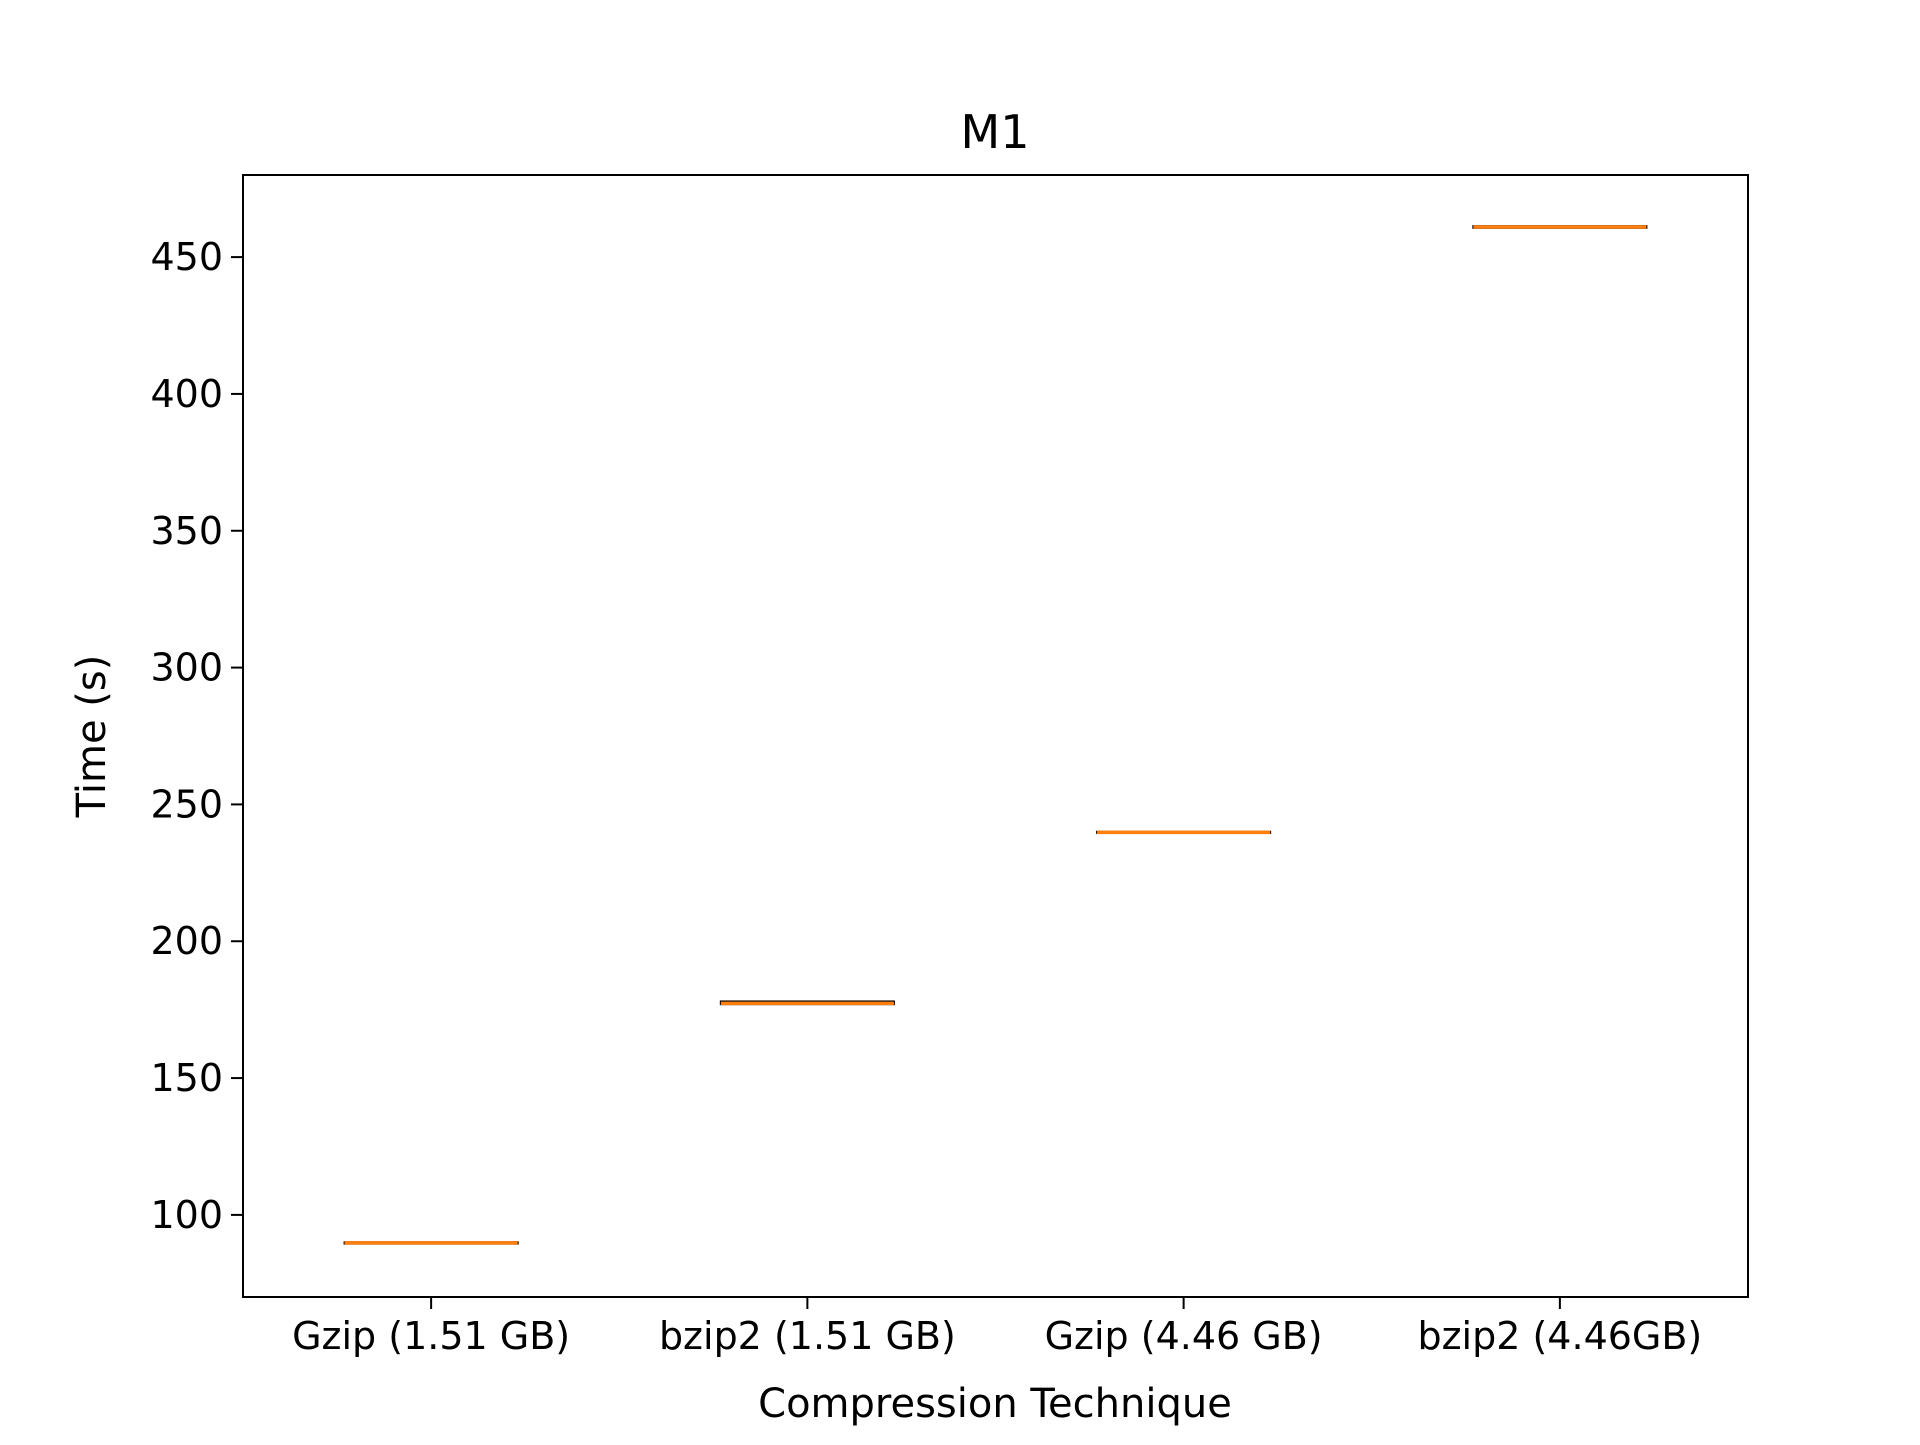 The width and height of the screenshot is (1920, 1445). What do you see at coordinates (186, 257) in the screenshot?
I see `y-tick-label: 450` at bounding box center [186, 257].